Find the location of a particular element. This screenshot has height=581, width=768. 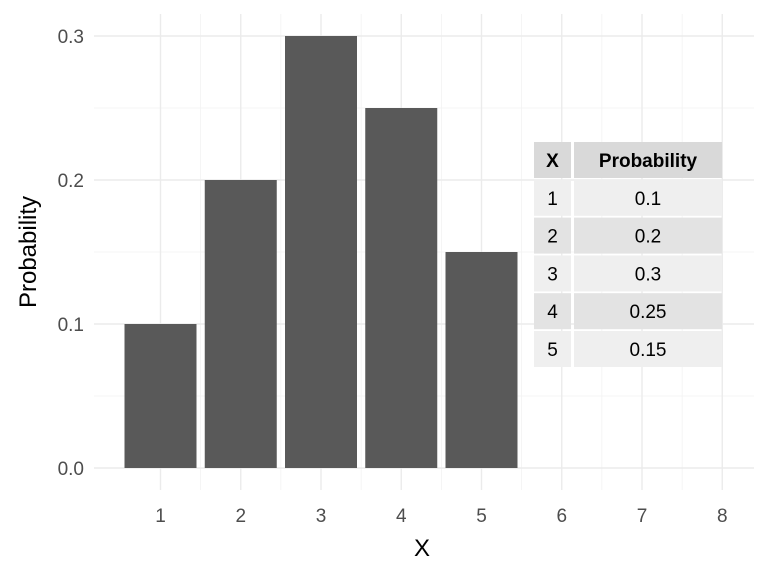

x-tick-label: 7 is located at coordinates (642, 516).